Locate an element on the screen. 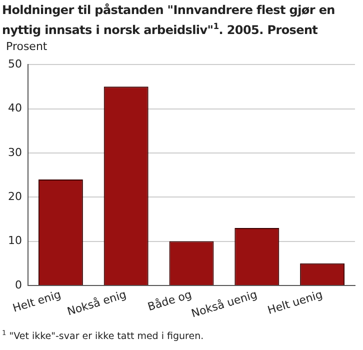 This screenshot has height=350, width=363. y-axis-title: Prosent is located at coordinates (27, 46).